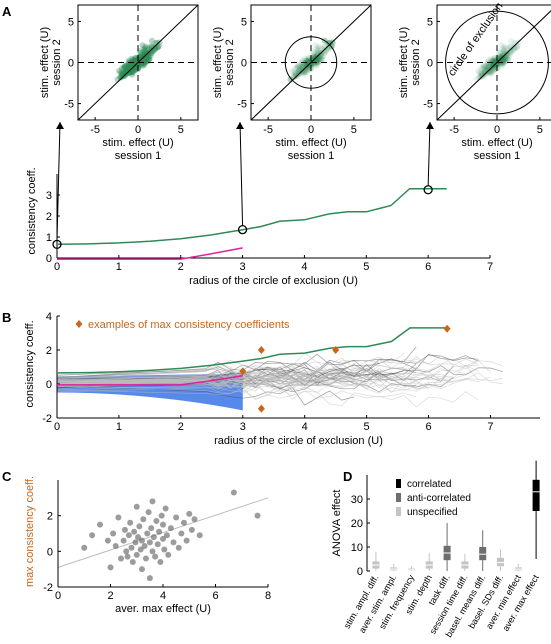  What do you see at coordinates (150, 253) in the screenshot?
I see `series-line-magenta` at bounding box center [150, 253].